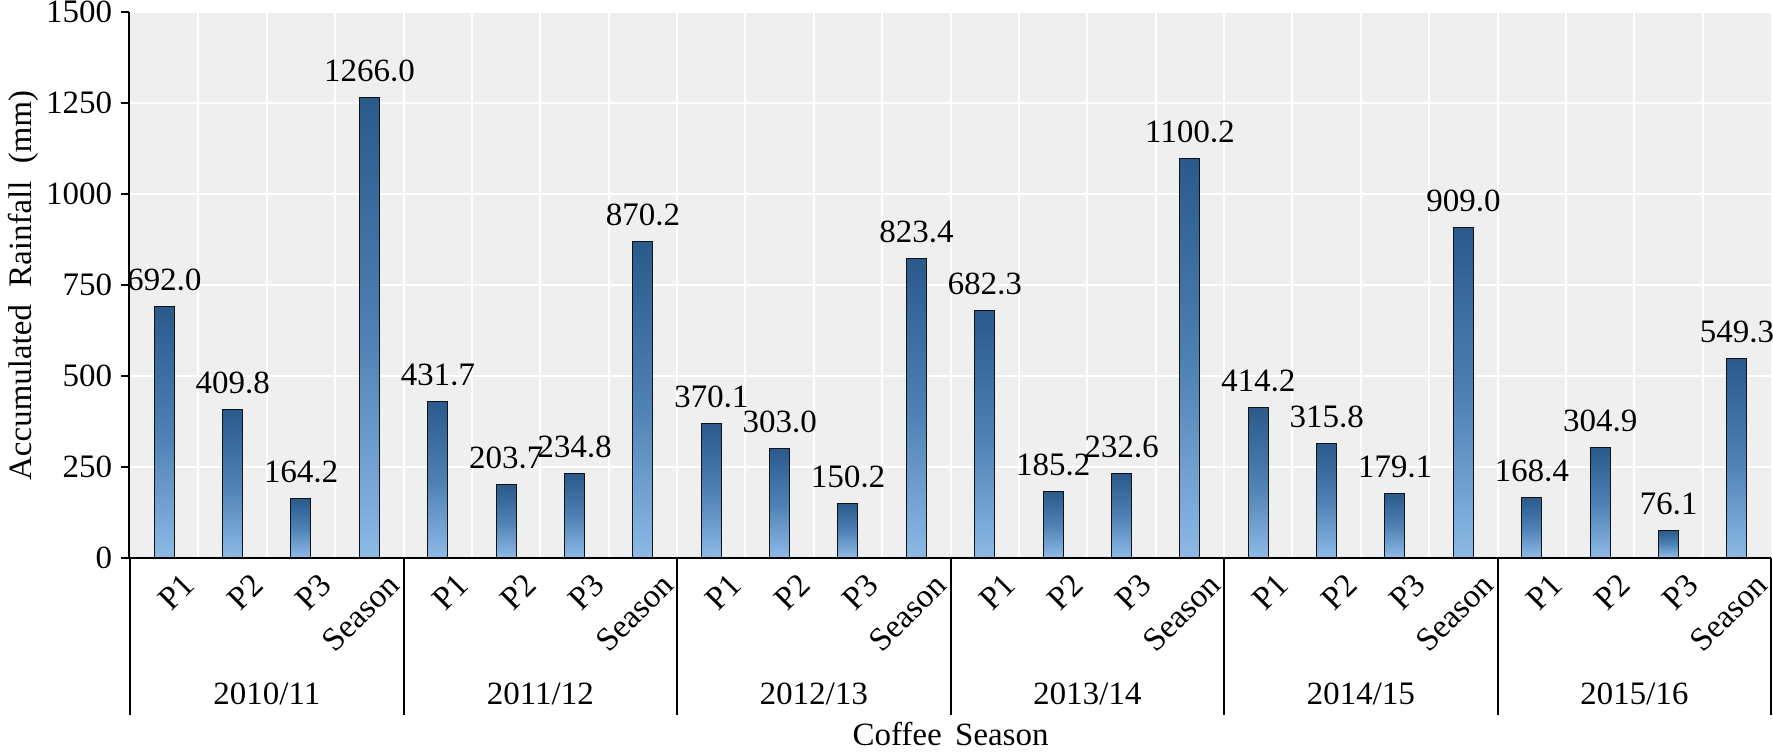 This screenshot has width=1773, height=753. I want to click on bar-value-label: 164.2, so click(301, 472).